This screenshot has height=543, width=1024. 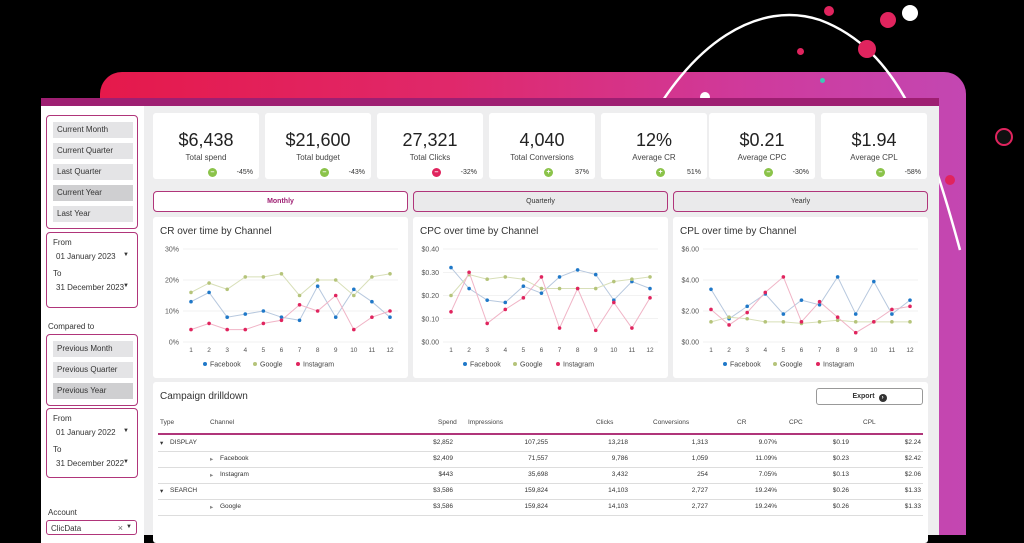 What do you see at coordinates (766, 458) in the screenshot?
I see `cell-cr: 11.09%` at bounding box center [766, 458].